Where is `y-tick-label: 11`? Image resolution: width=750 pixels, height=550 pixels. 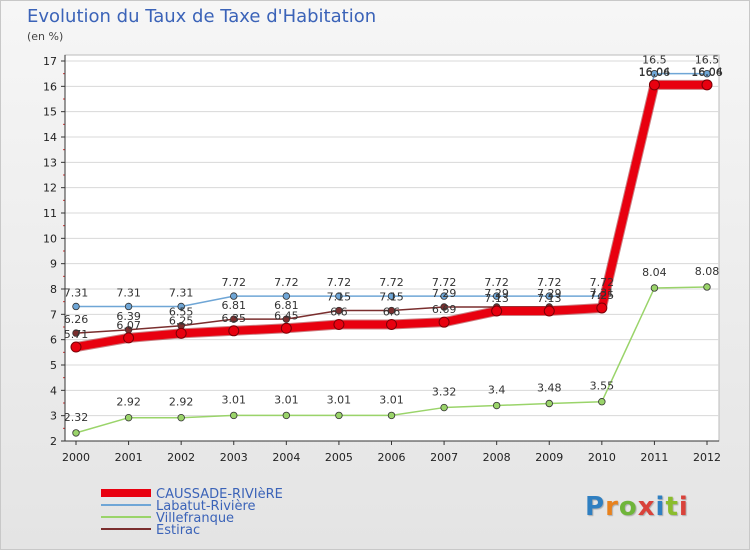 y-tick-label: 11 is located at coordinates (50, 213).